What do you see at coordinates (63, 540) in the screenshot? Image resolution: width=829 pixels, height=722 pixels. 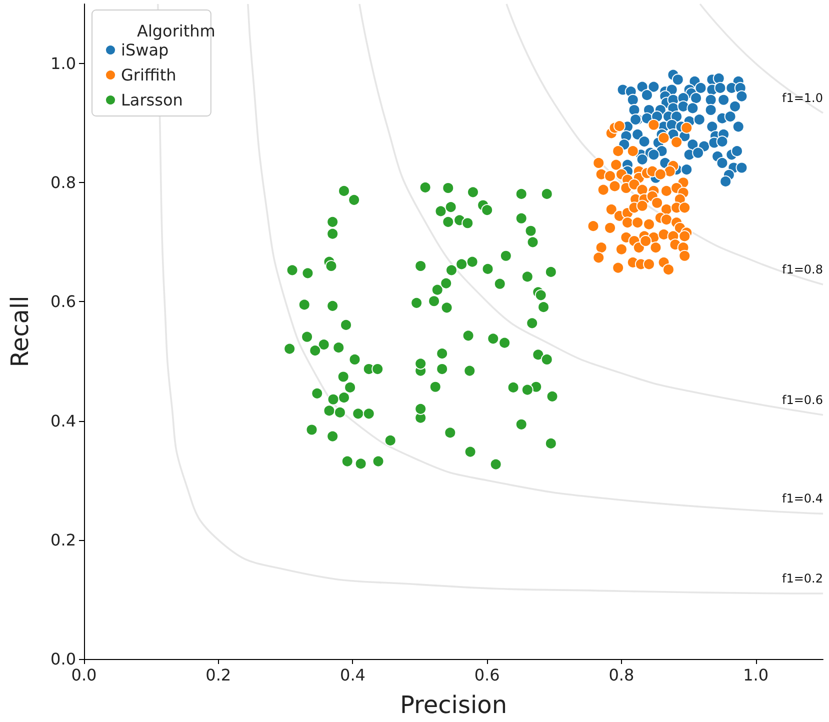 I see `y-tick-label: 0.2` at bounding box center [63, 540].